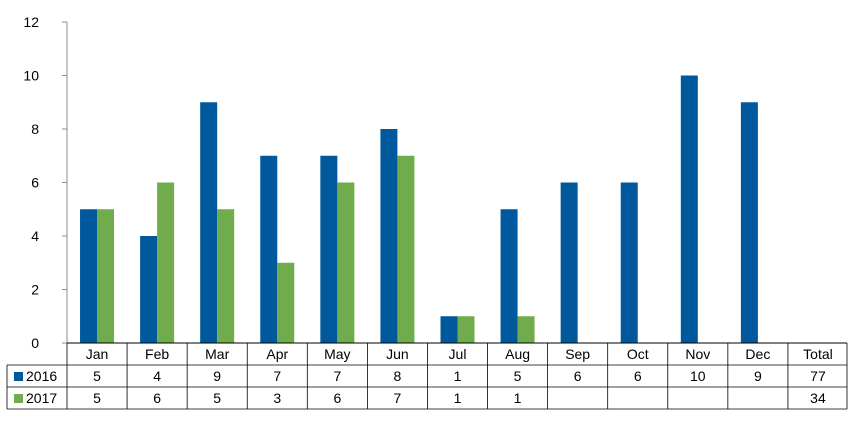  Describe the element at coordinates (517, 354) in the screenshot. I see `x-category-label: Aug` at that location.